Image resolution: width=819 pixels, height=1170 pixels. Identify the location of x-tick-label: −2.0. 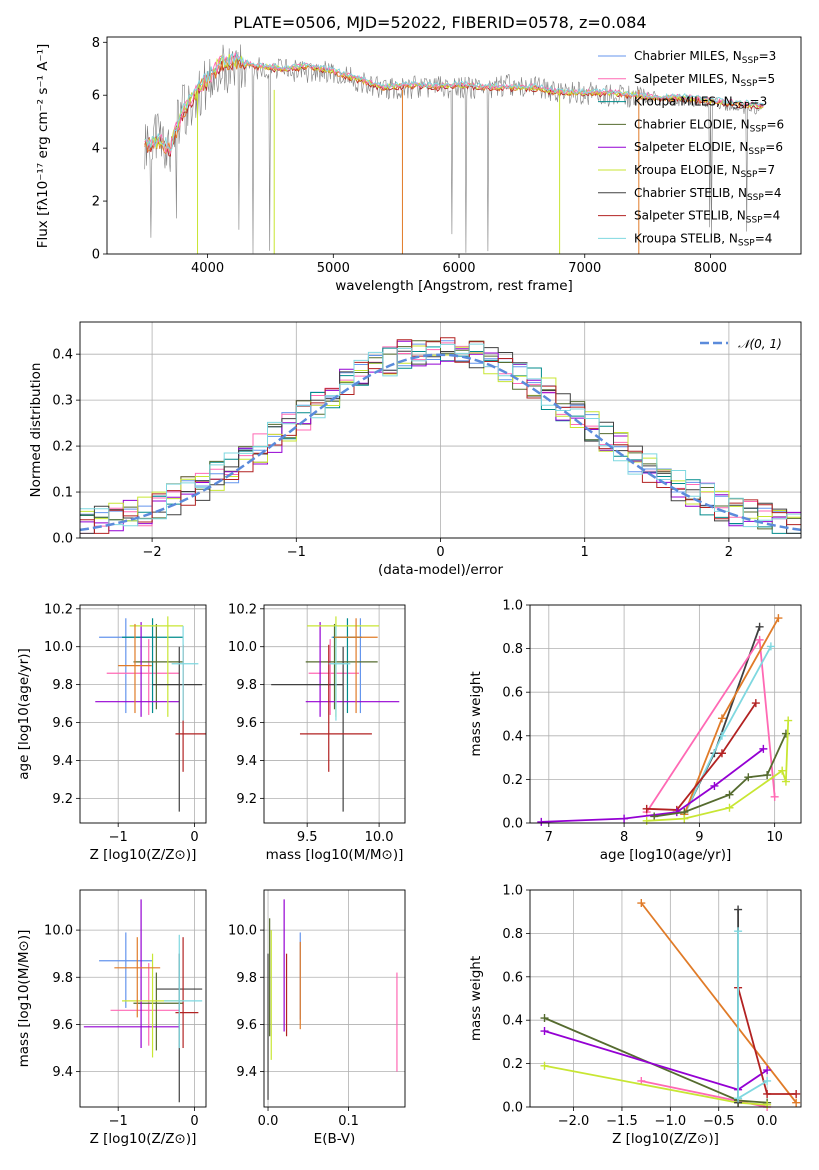
(574, 1121).